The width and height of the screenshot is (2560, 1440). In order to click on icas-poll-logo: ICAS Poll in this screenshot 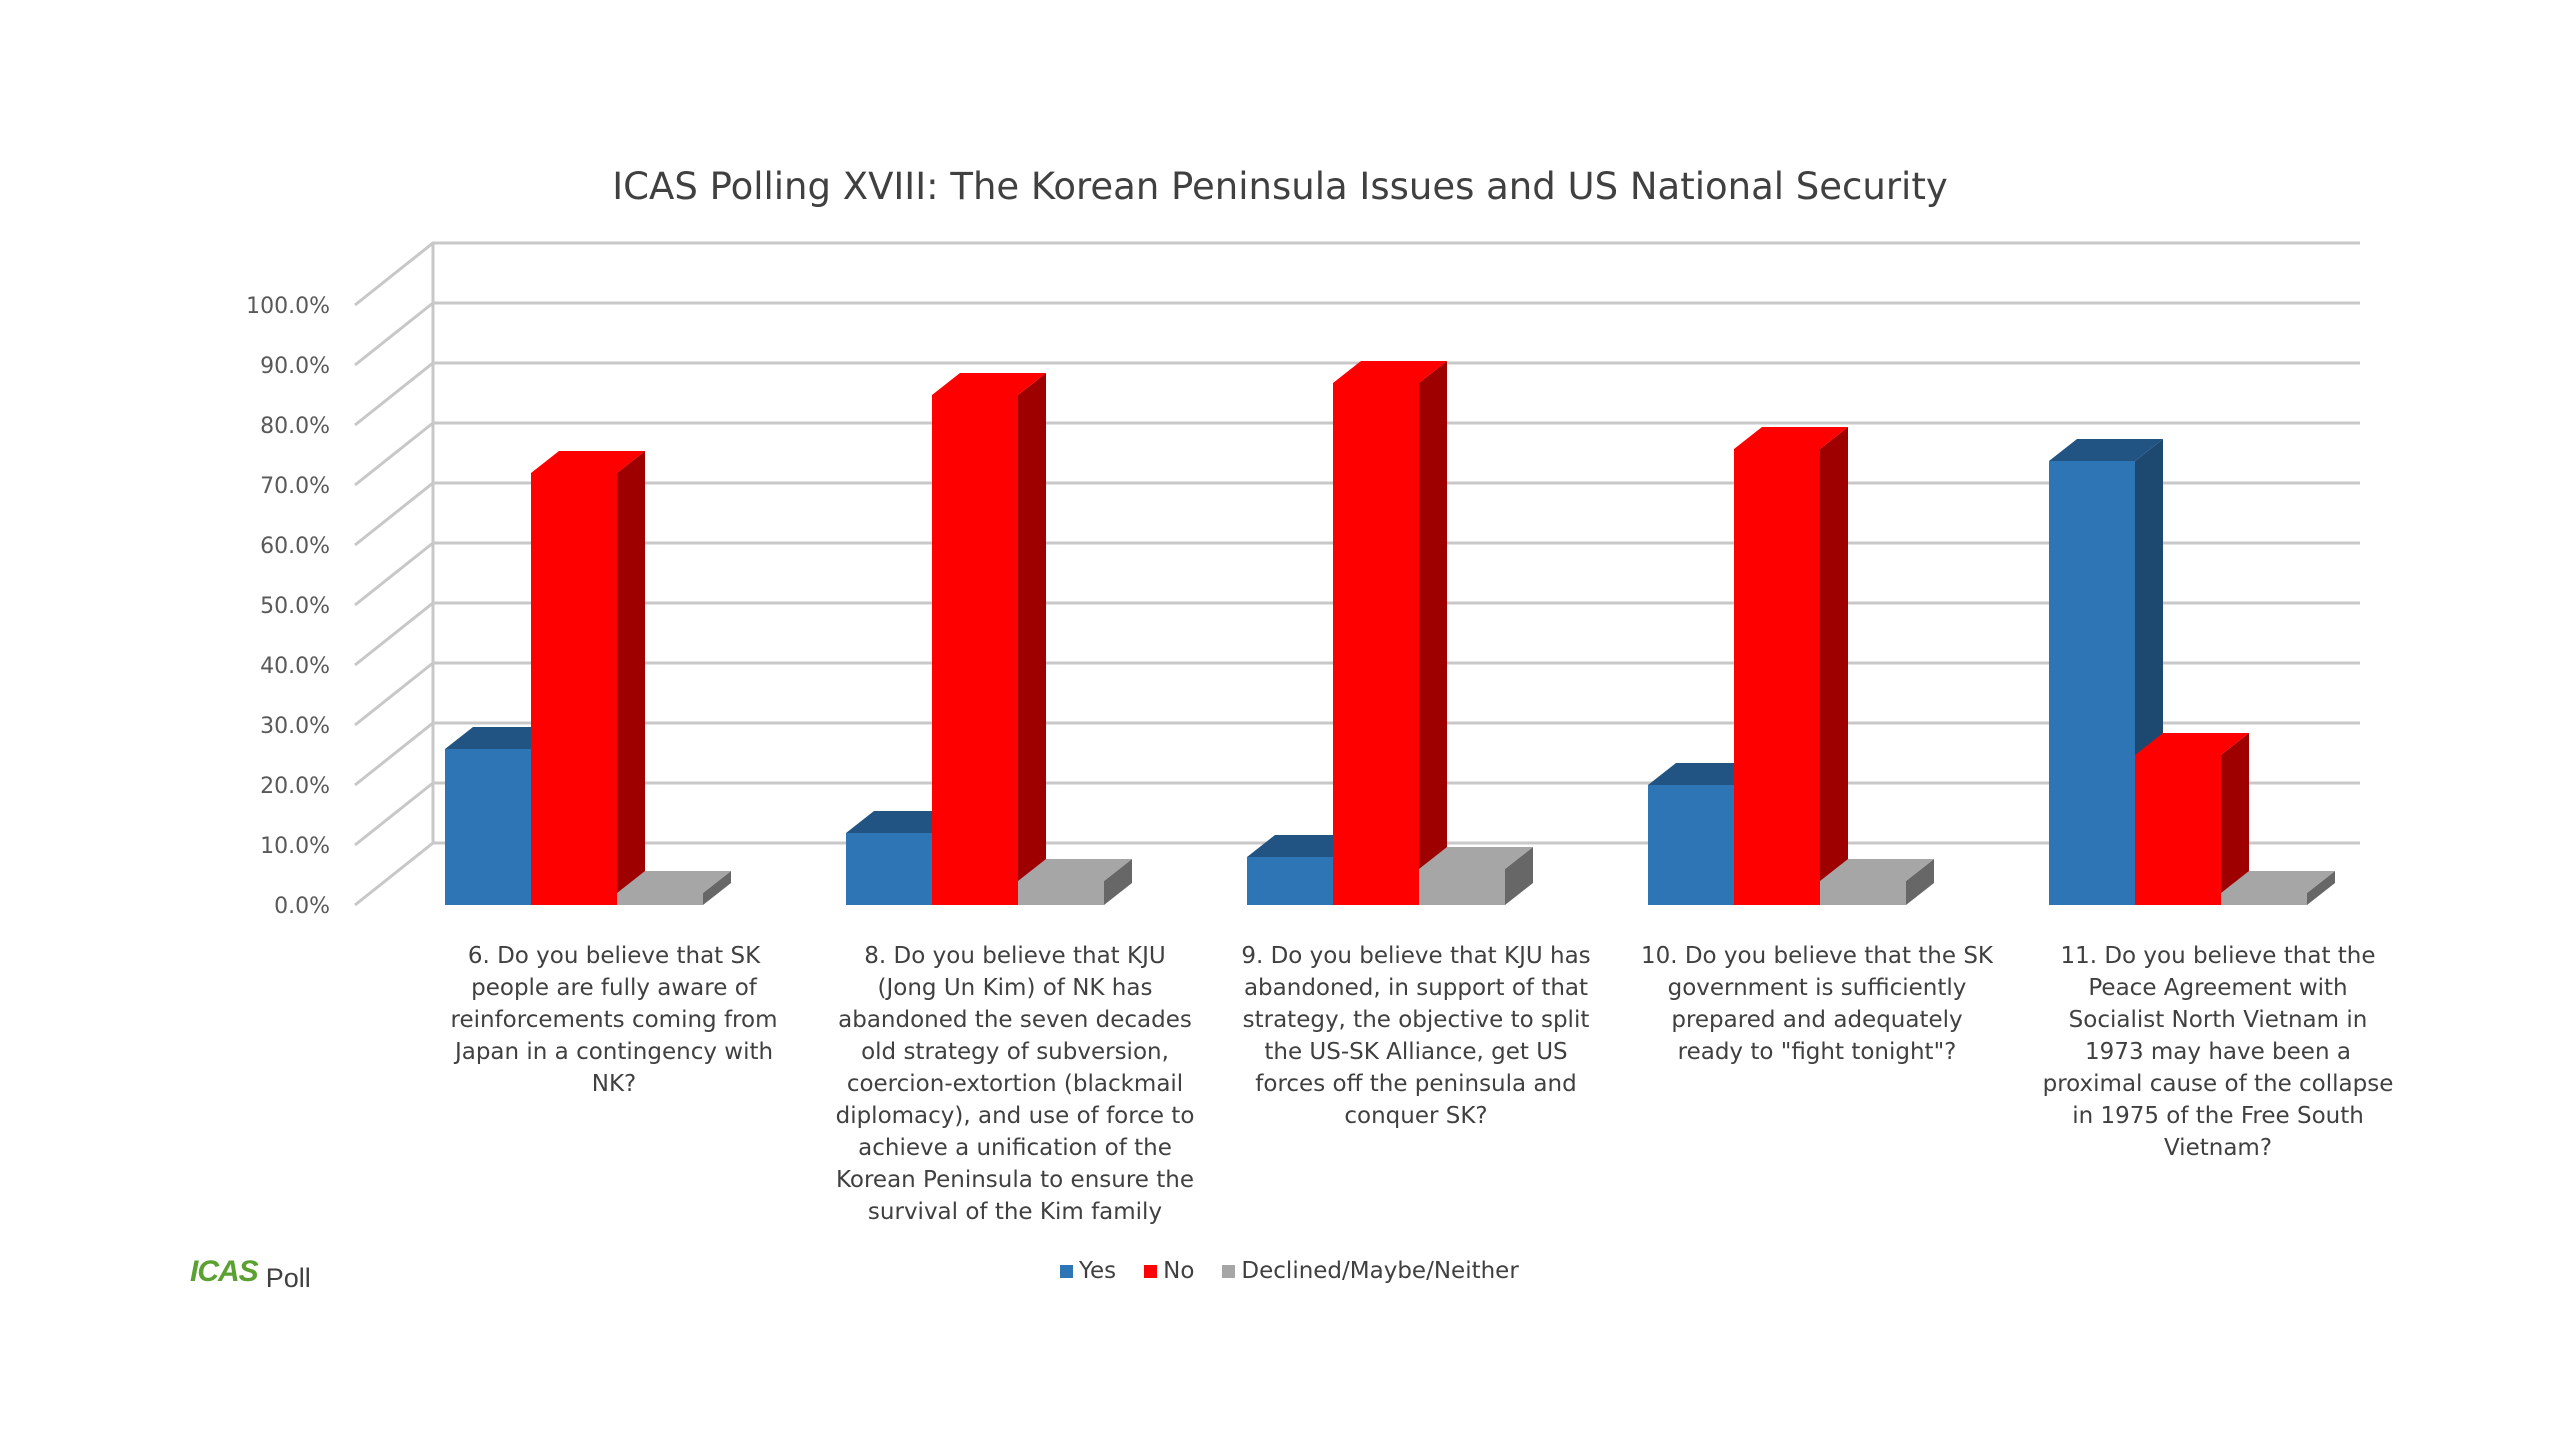, I will do `click(250, 1274)`.